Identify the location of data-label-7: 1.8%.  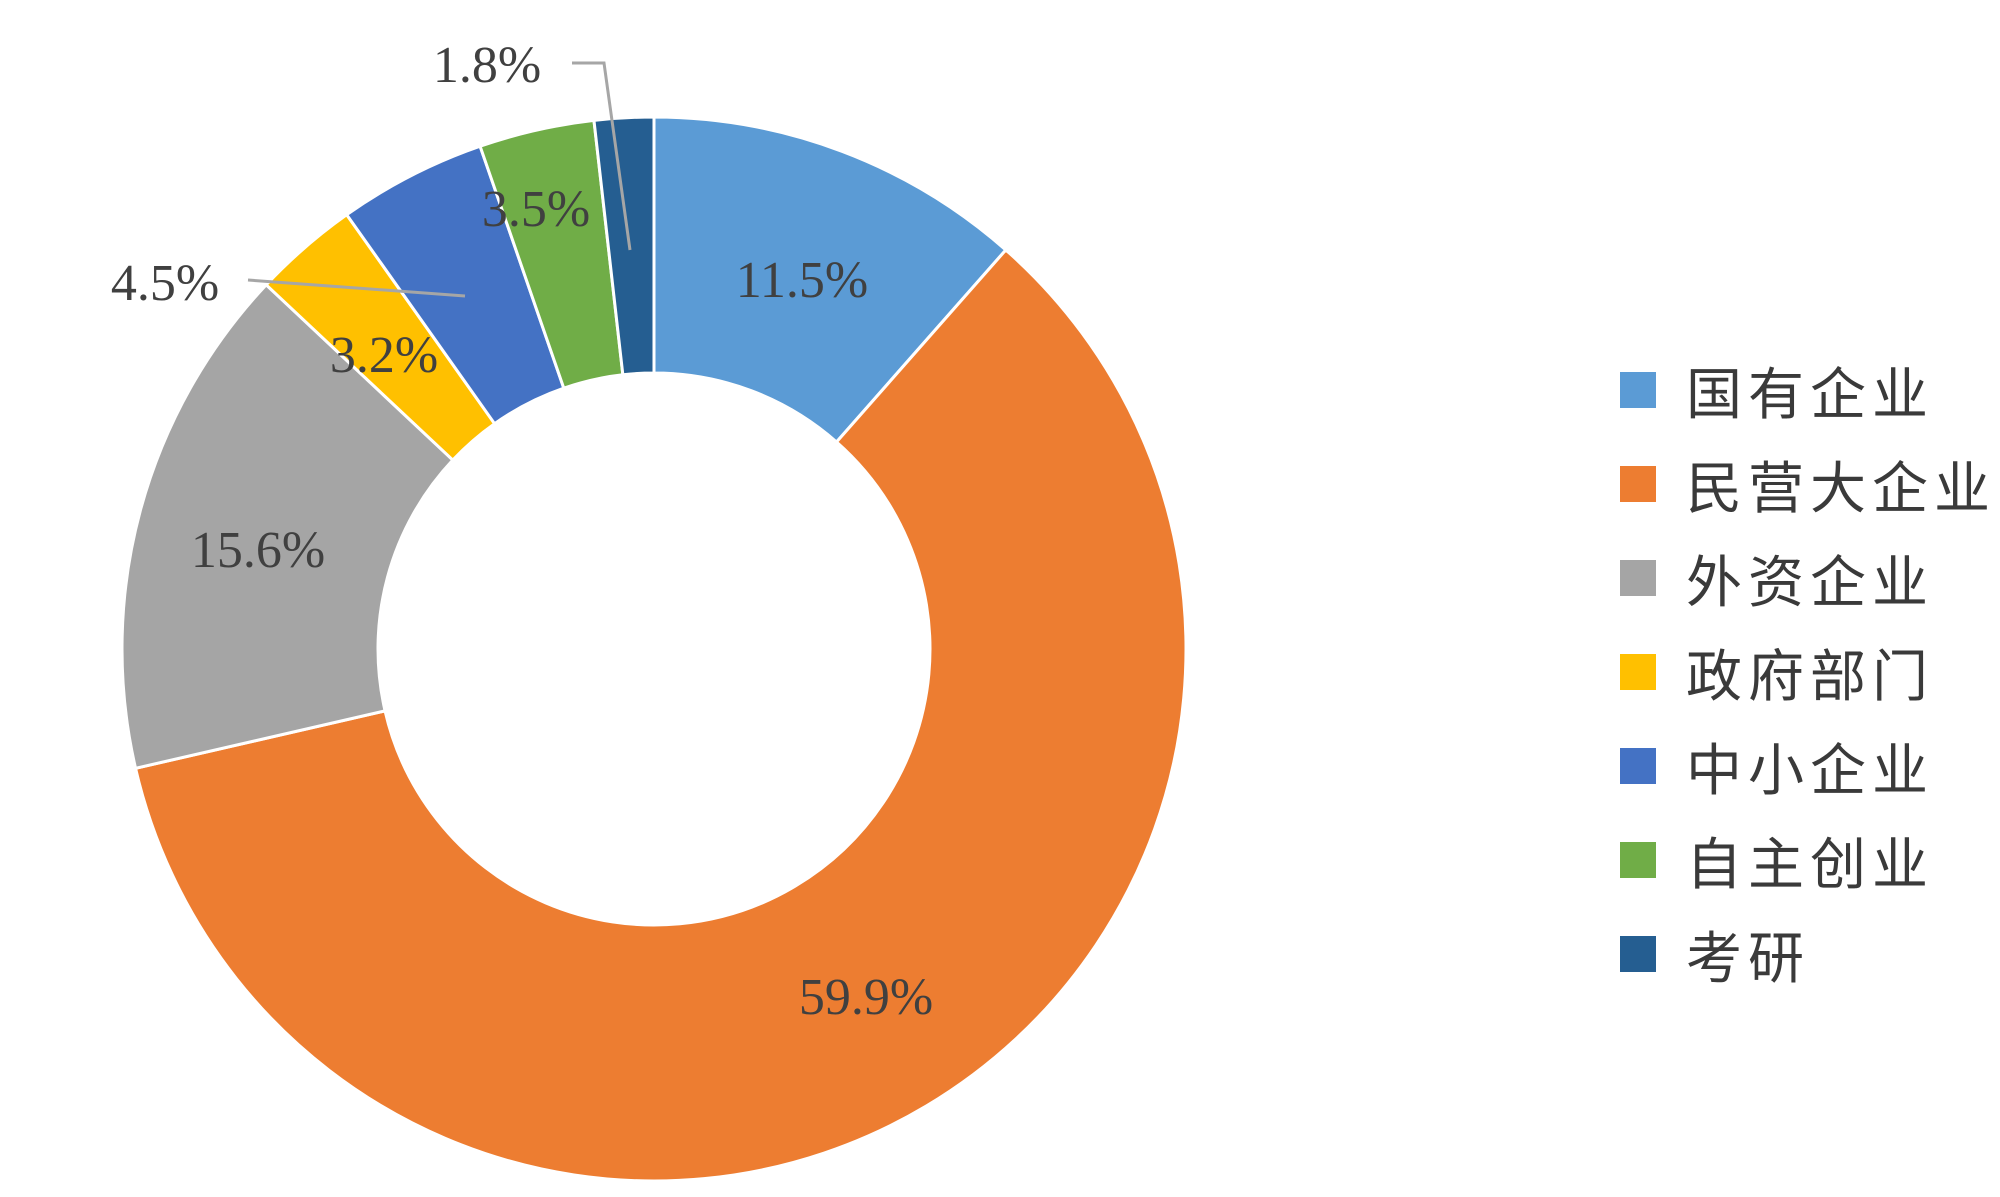
(487, 65).